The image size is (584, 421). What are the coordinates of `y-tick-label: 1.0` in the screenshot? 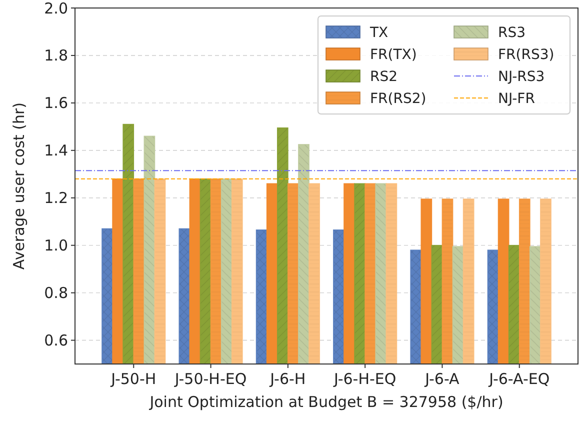 It's located at (56, 245).